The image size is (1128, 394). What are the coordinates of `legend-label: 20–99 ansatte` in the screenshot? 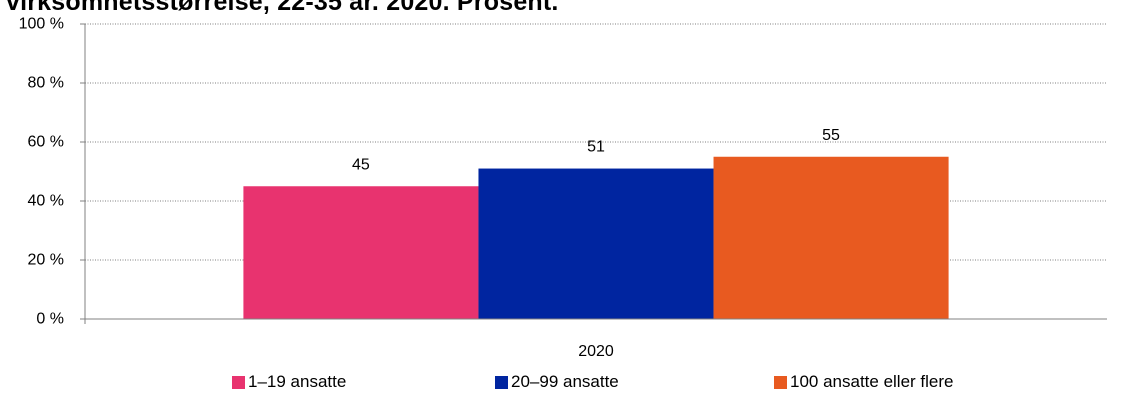 It's located at (565, 381).